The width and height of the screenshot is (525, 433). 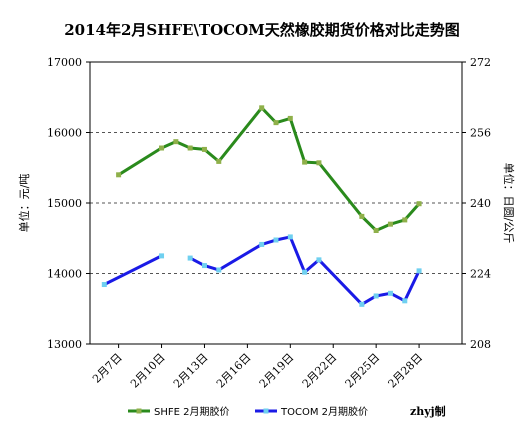 What do you see at coordinates (277, 371) in the screenshot?
I see `x-tick-label: 2月19日` at bounding box center [277, 371].